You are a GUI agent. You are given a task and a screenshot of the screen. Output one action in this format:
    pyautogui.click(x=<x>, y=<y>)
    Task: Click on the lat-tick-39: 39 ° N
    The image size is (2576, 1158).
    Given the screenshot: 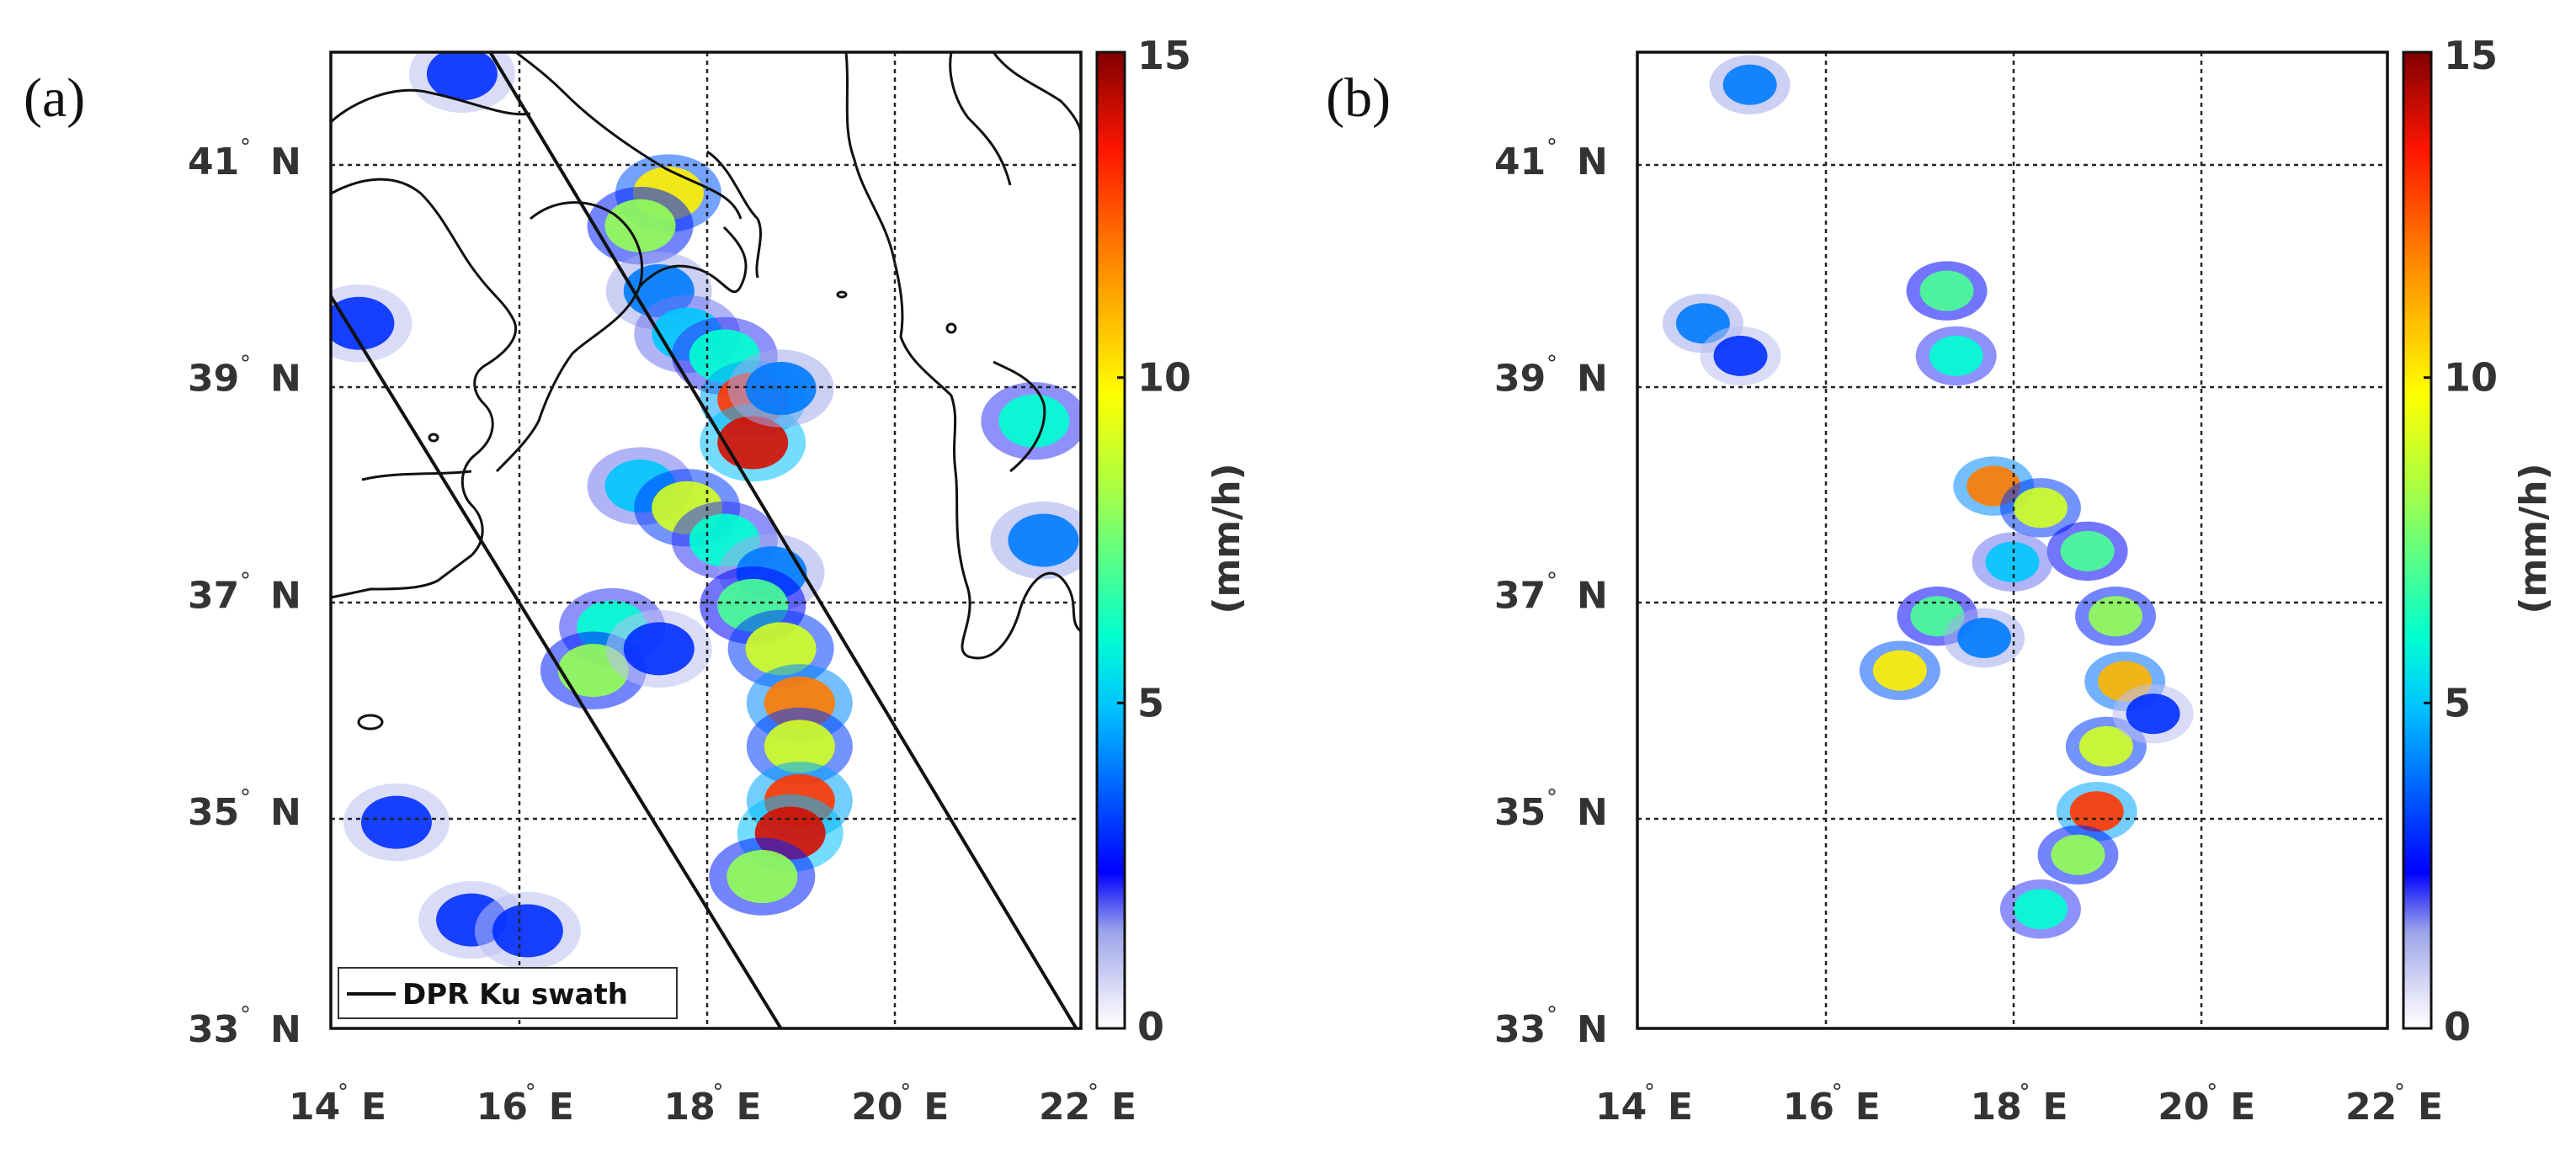 What is the action you would take?
    pyautogui.click(x=245, y=377)
    